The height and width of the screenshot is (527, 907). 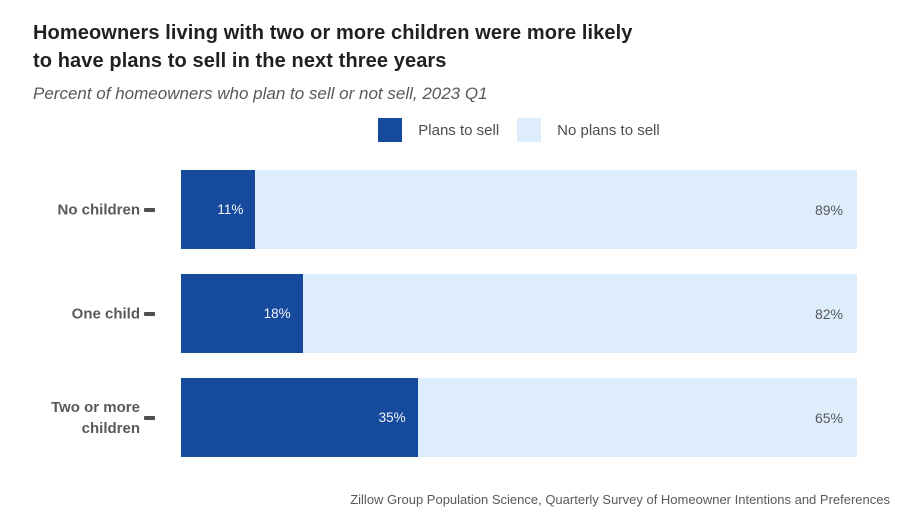 What do you see at coordinates (579, 313) in the screenshot?
I see `no-plans-segment: 82%` at bounding box center [579, 313].